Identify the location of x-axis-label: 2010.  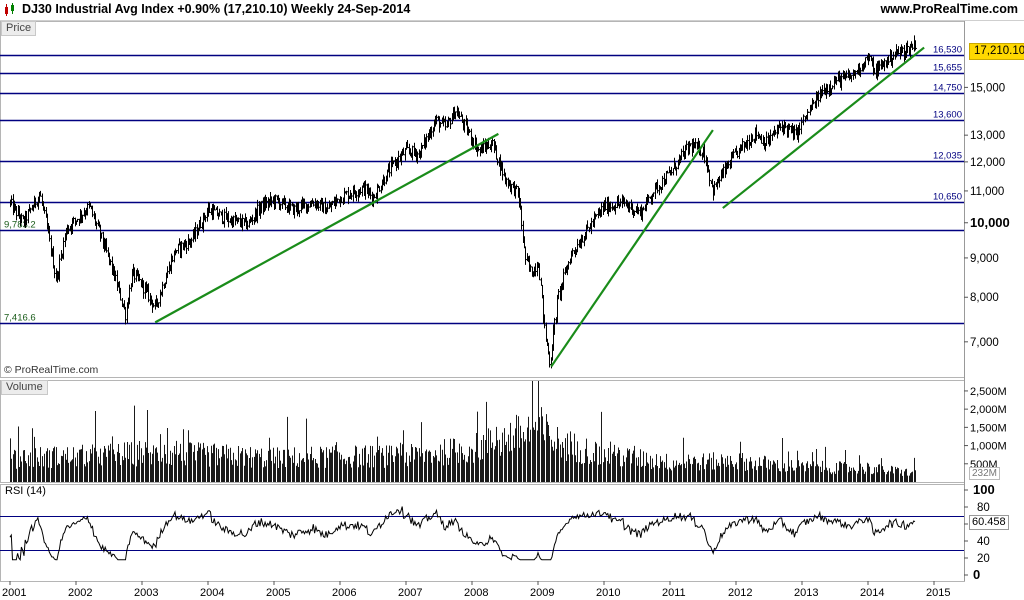
(608, 593).